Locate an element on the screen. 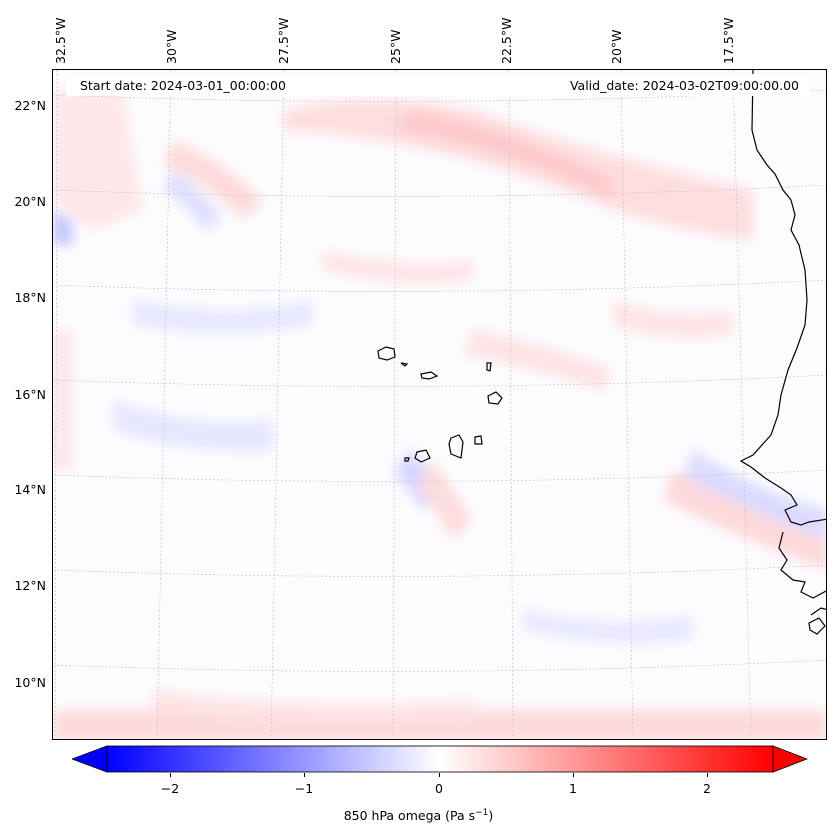  lon-label-20w: 20°W is located at coordinates (616, 46).